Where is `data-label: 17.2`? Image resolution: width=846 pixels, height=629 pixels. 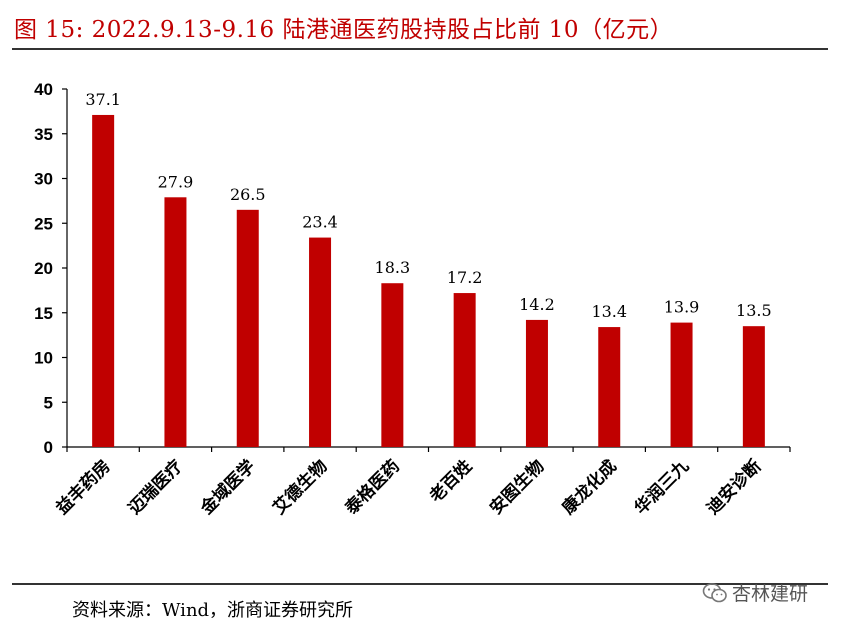 data-label: 17.2 is located at coordinates (465, 277).